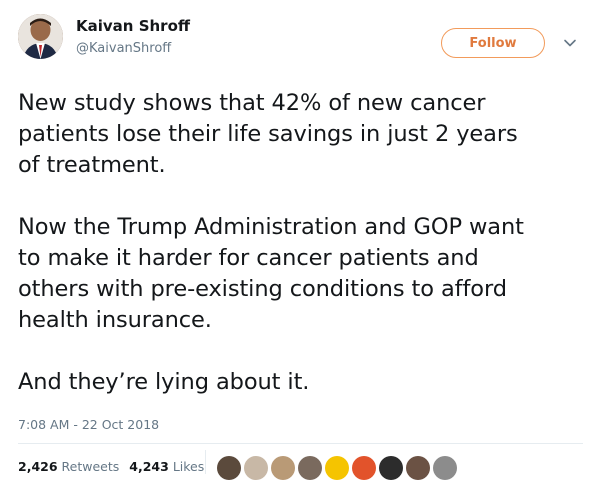 This screenshot has height=480, width=601. What do you see at coordinates (38, 466) in the screenshot?
I see `retweets-count: 2,426` at bounding box center [38, 466].